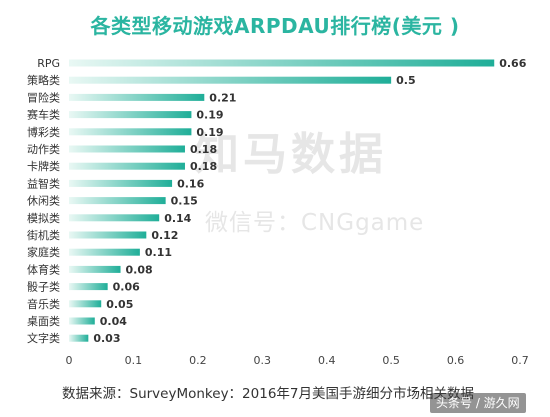  What do you see at coordinates (43, 338) in the screenshot?
I see `category-label: 文字类` at bounding box center [43, 338].